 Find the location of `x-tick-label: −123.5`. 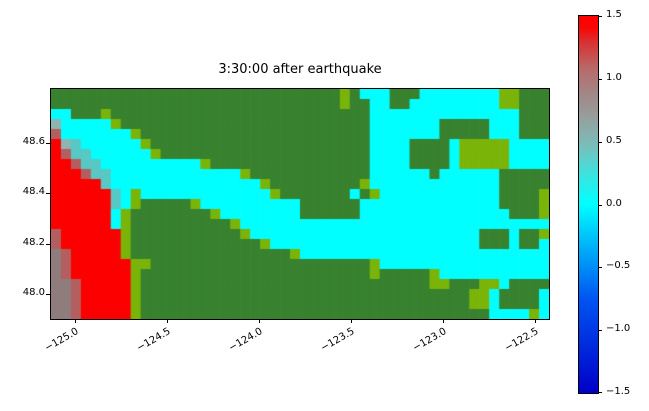

x-tick-label: −123.5 is located at coordinates (337, 340).